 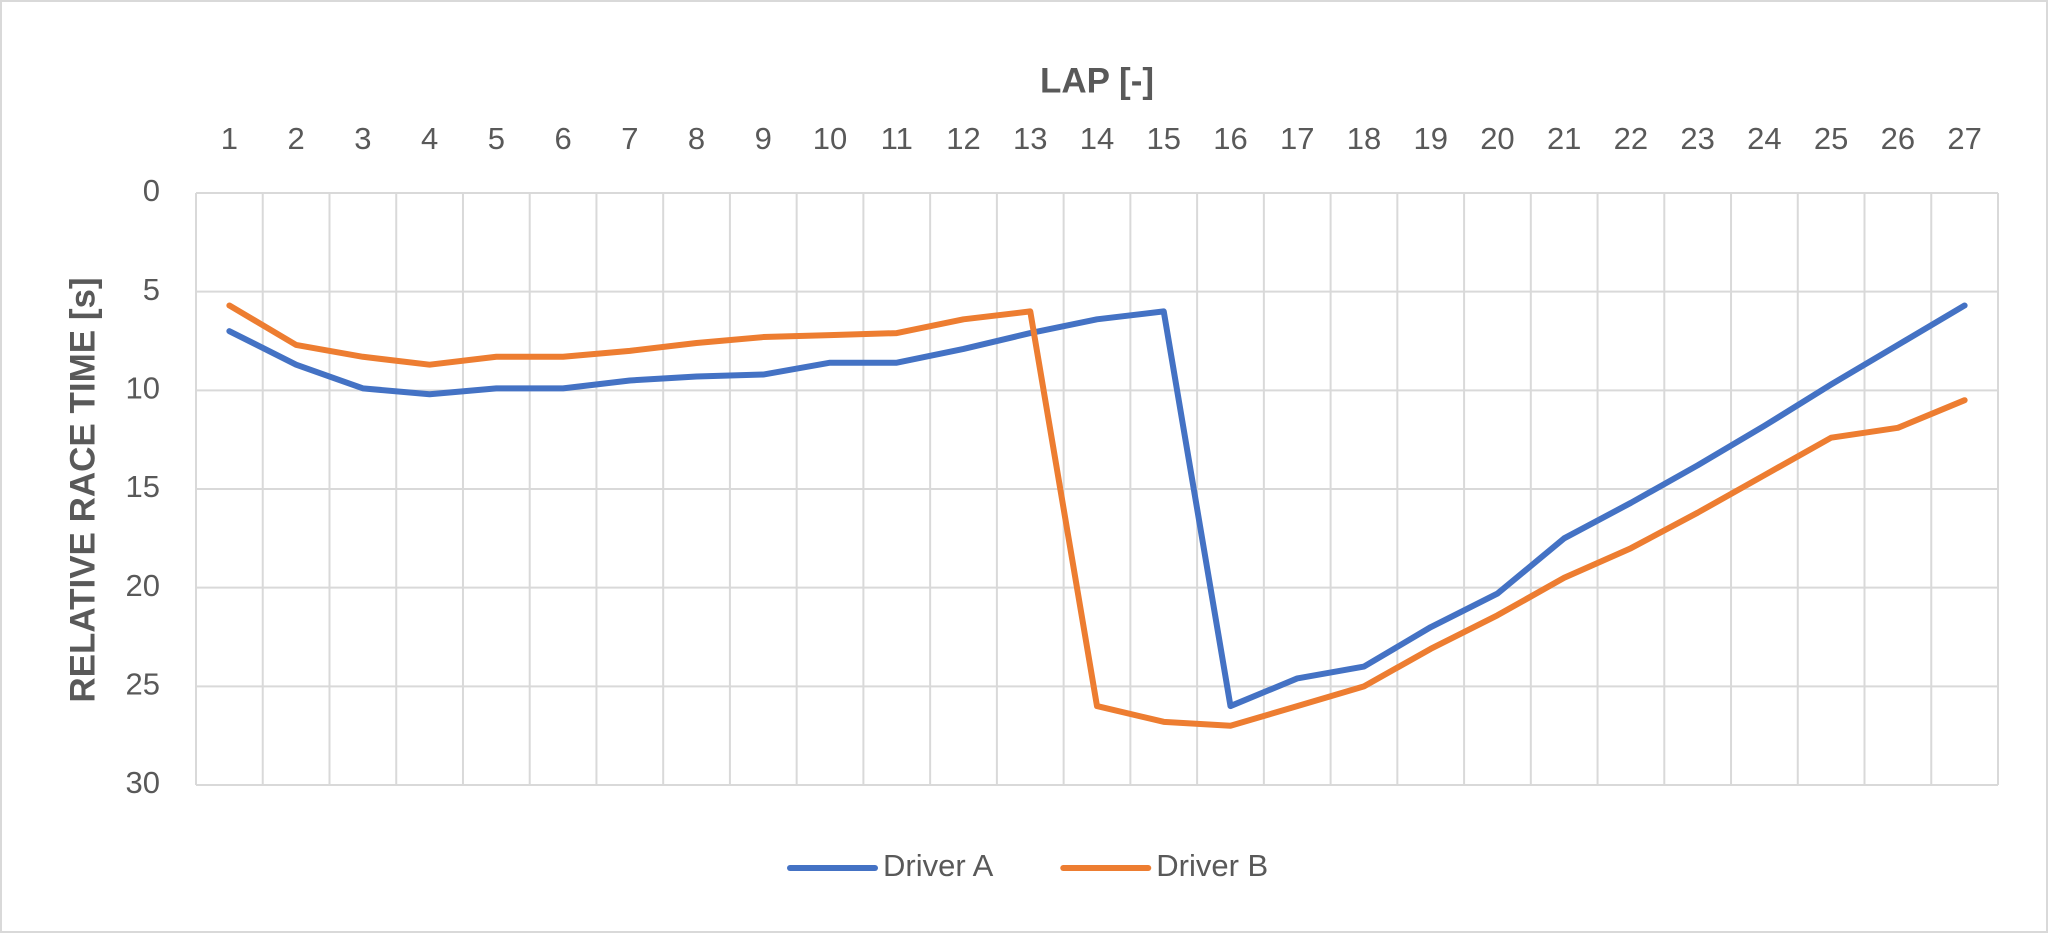 I want to click on x-tick-label: 1, so click(x=229, y=138).